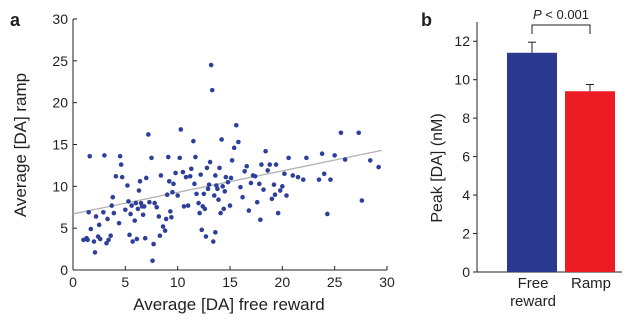  What do you see at coordinates (15, 20) in the screenshot?
I see `panel-label-a: a` at bounding box center [15, 20].